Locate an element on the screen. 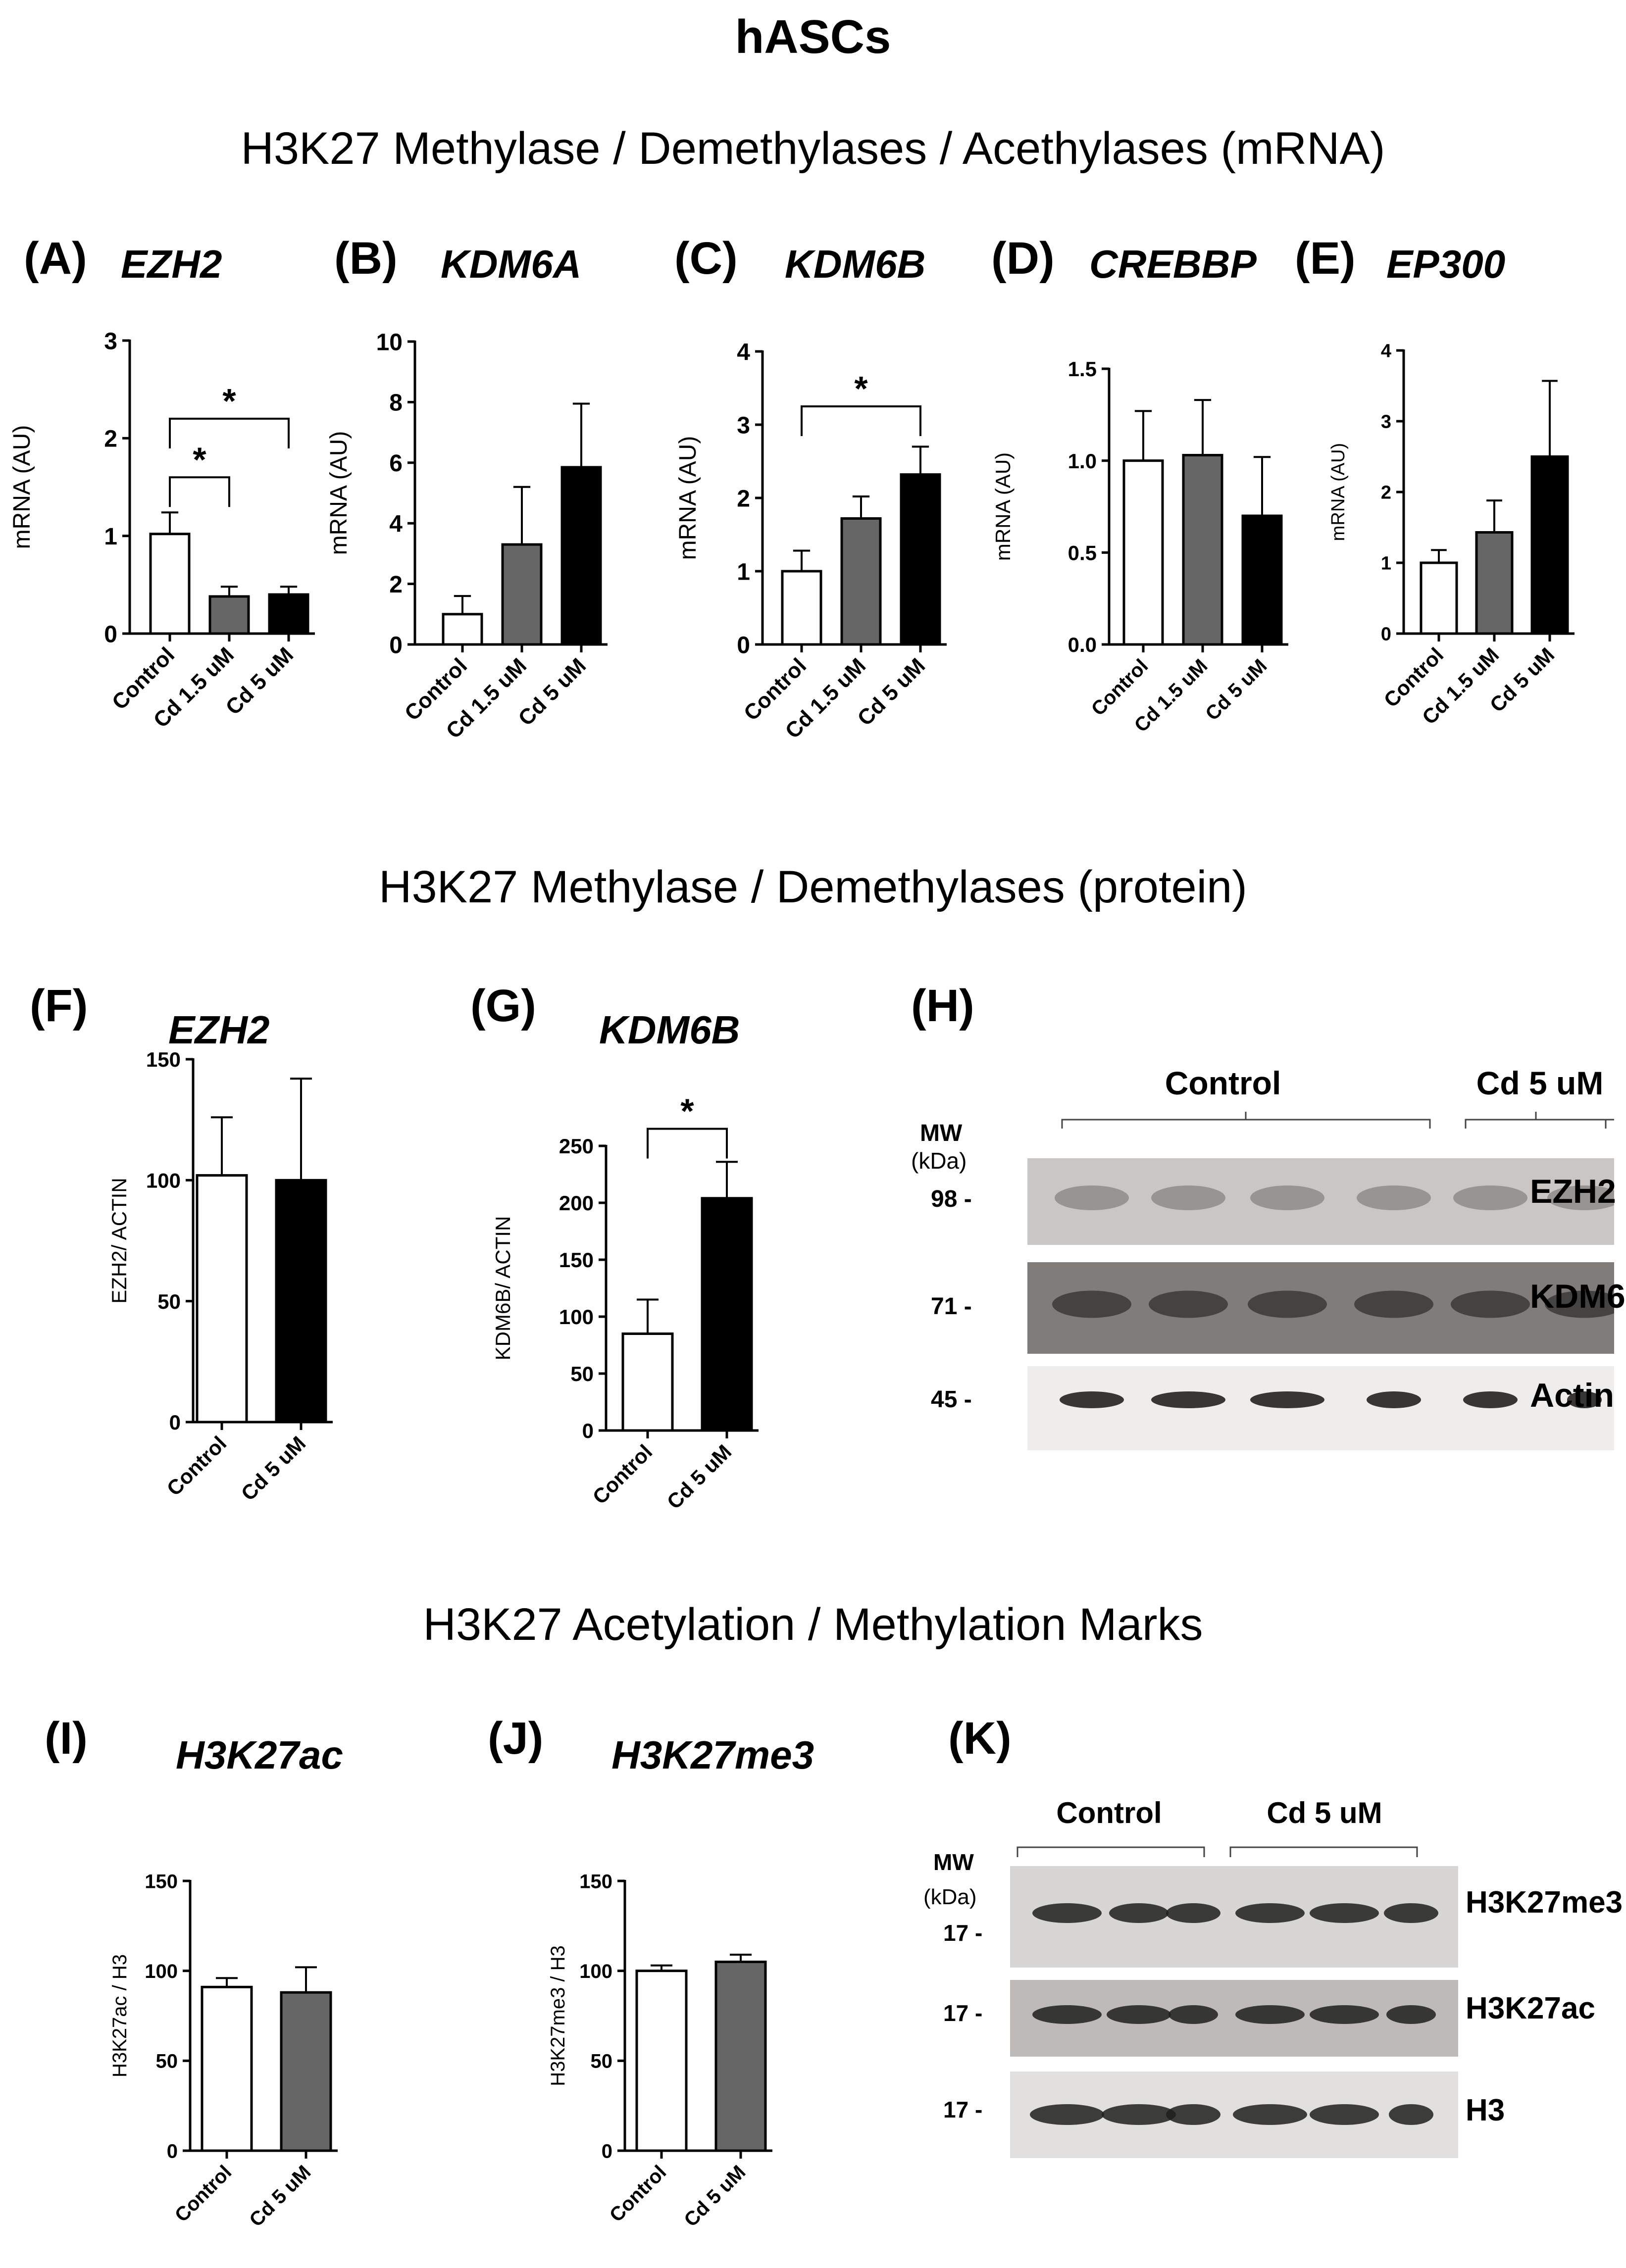  blot-label: EZH2 is located at coordinates (1573, 1191).